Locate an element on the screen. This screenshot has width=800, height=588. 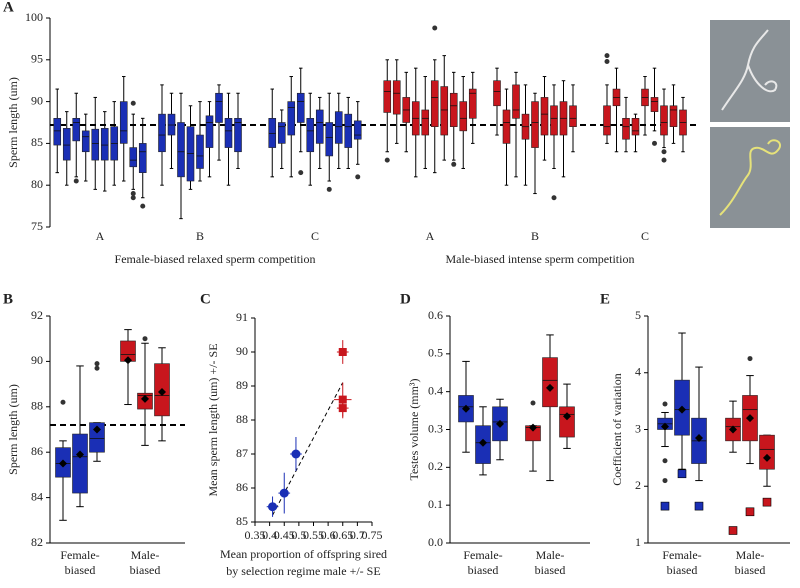
y-tick-label: 0.4 is located at coordinates (435, 390).